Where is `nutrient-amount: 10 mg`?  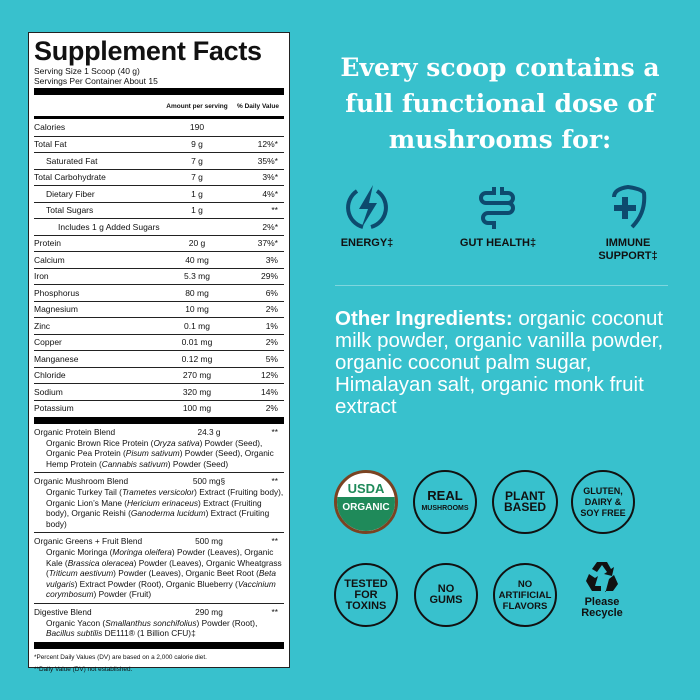 nutrient-amount: 10 mg is located at coordinates (197, 309).